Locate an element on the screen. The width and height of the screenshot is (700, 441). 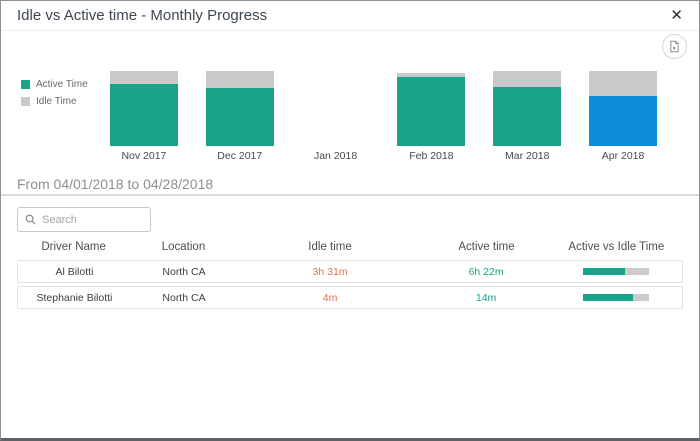
dialog-header: Idle vs Active time - Monthly Progress ✕ is located at coordinates (350, 16).